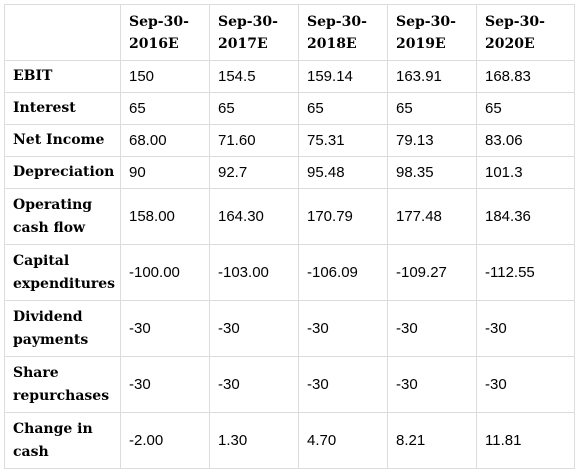 The image size is (577, 476). I want to click on row-label: Depreciation, so click(62, 172).